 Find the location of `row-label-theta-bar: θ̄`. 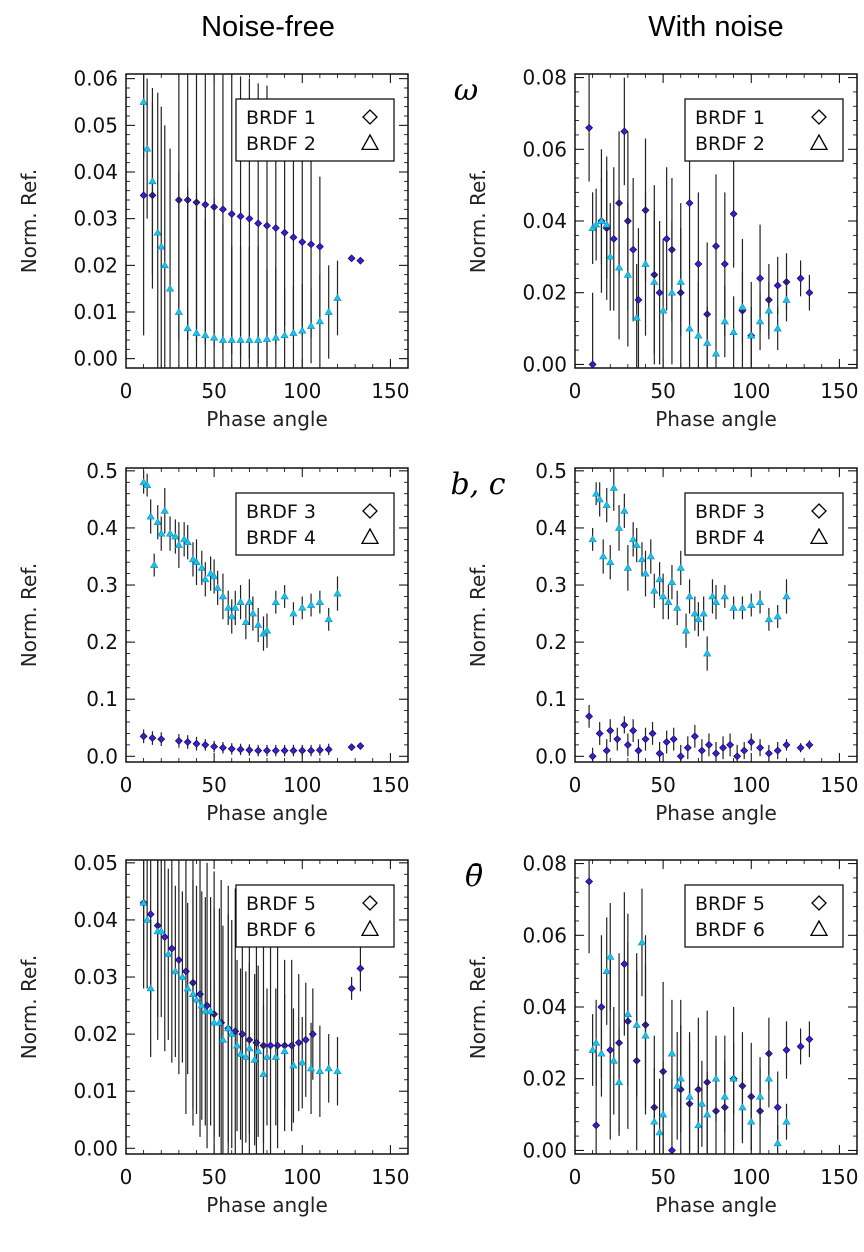

row-label-theta-bar: θ̄ is located at coordinates (474, 876).